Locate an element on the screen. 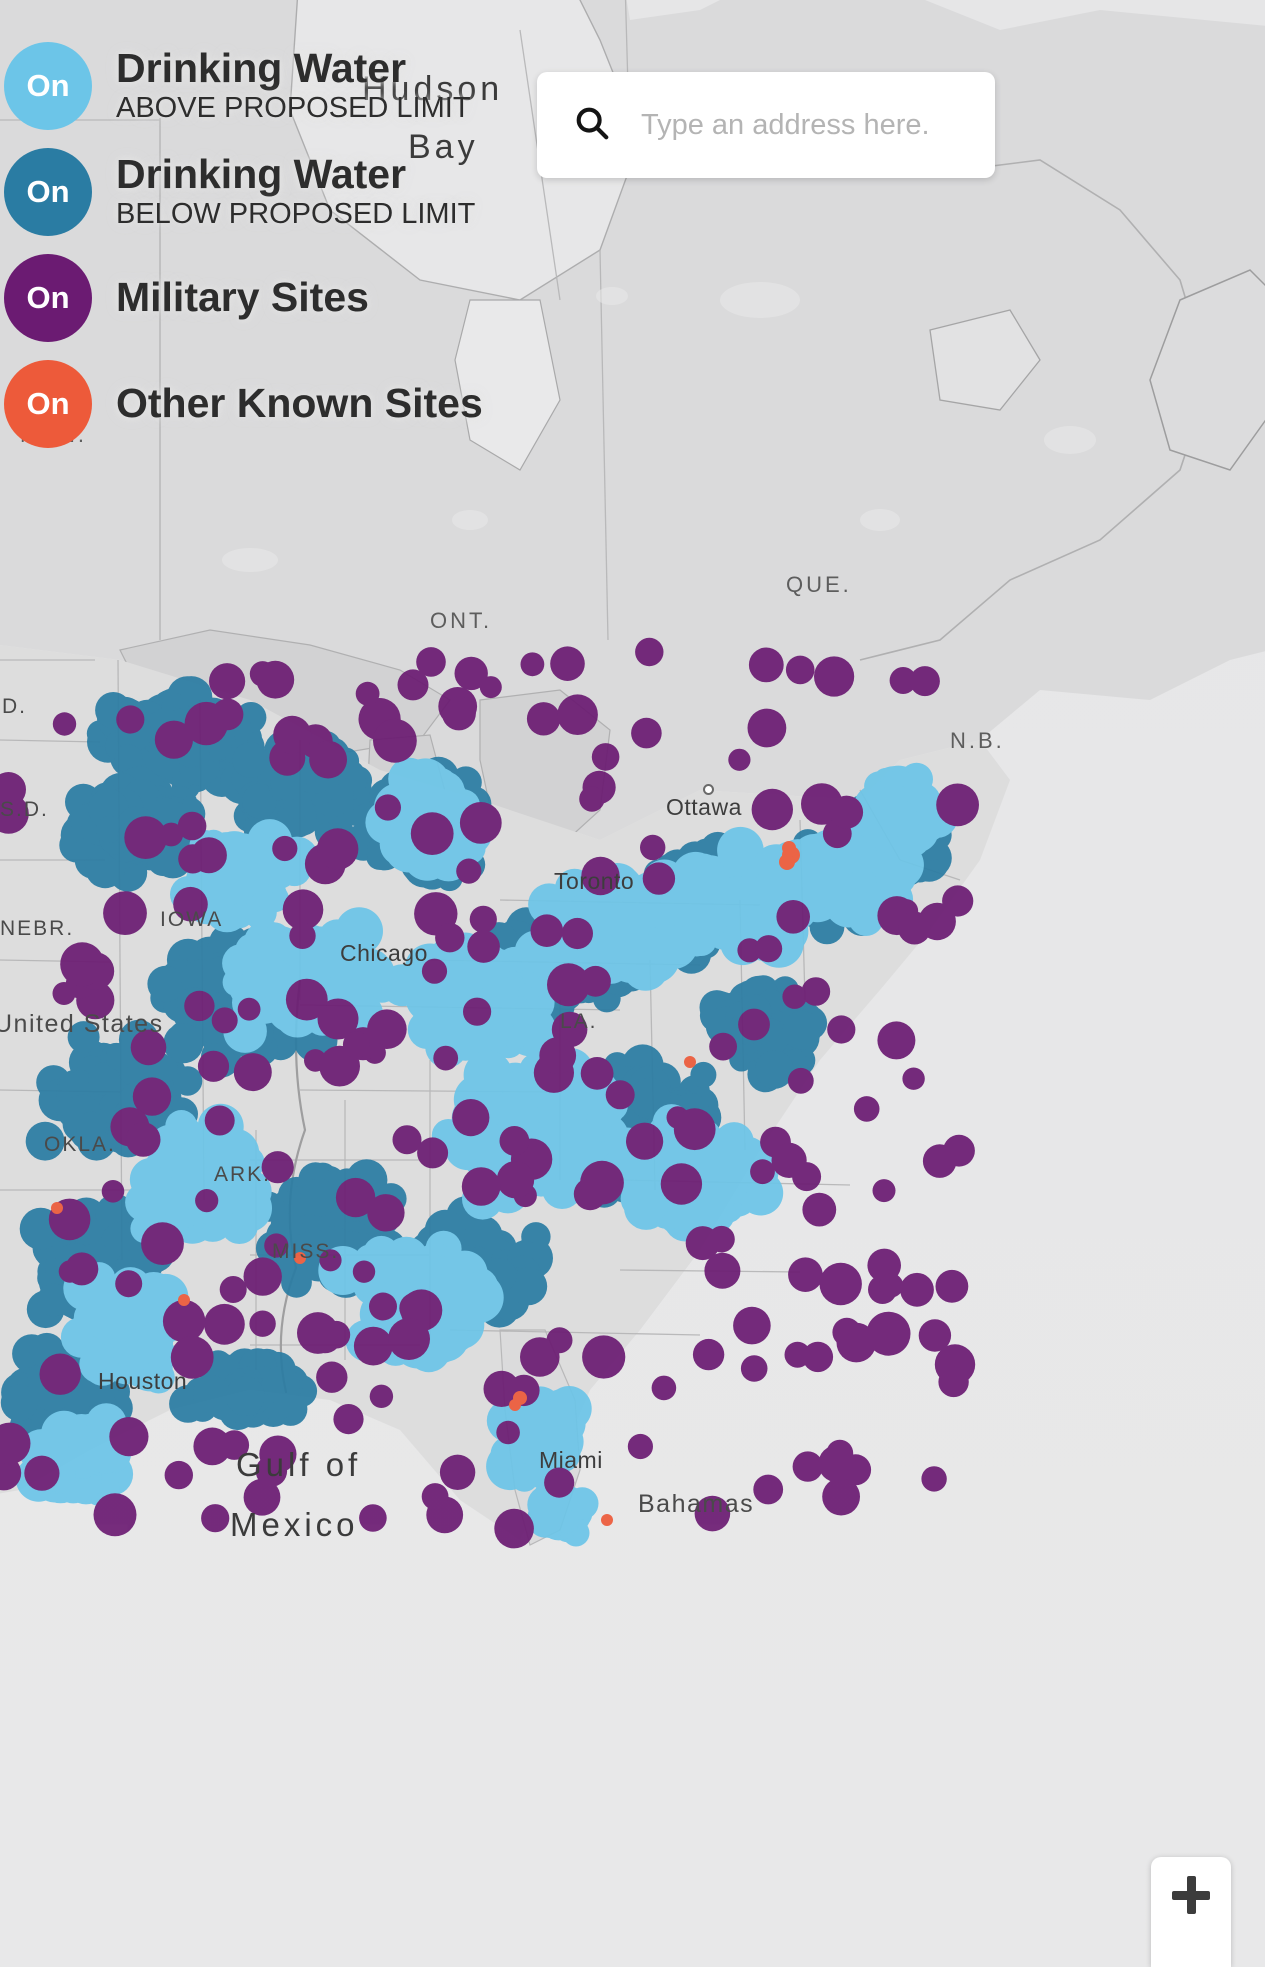 The image size is (1265, 1967). toggle-military-sites: On is located at coordinates (48, 298).